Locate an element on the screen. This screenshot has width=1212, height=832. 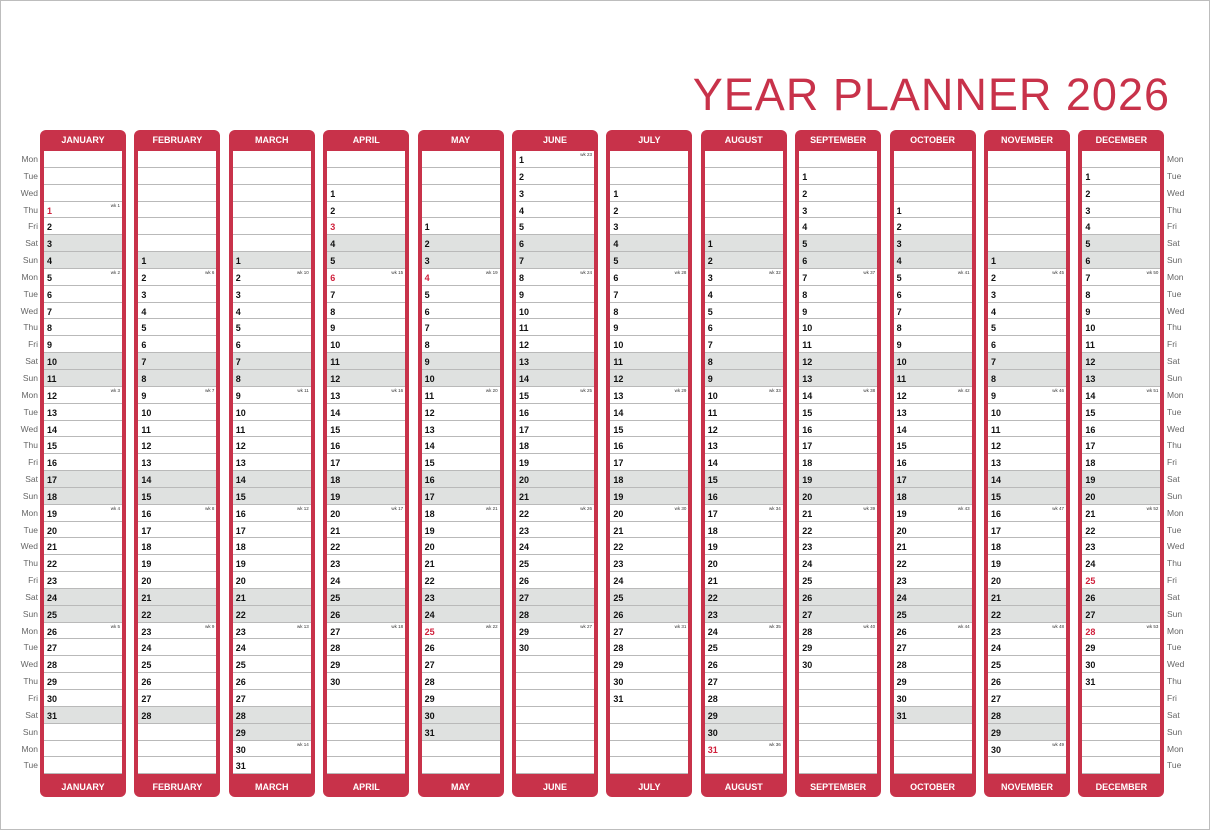
day-cell: 6 wk 15 is located at coordinates (366, 277).